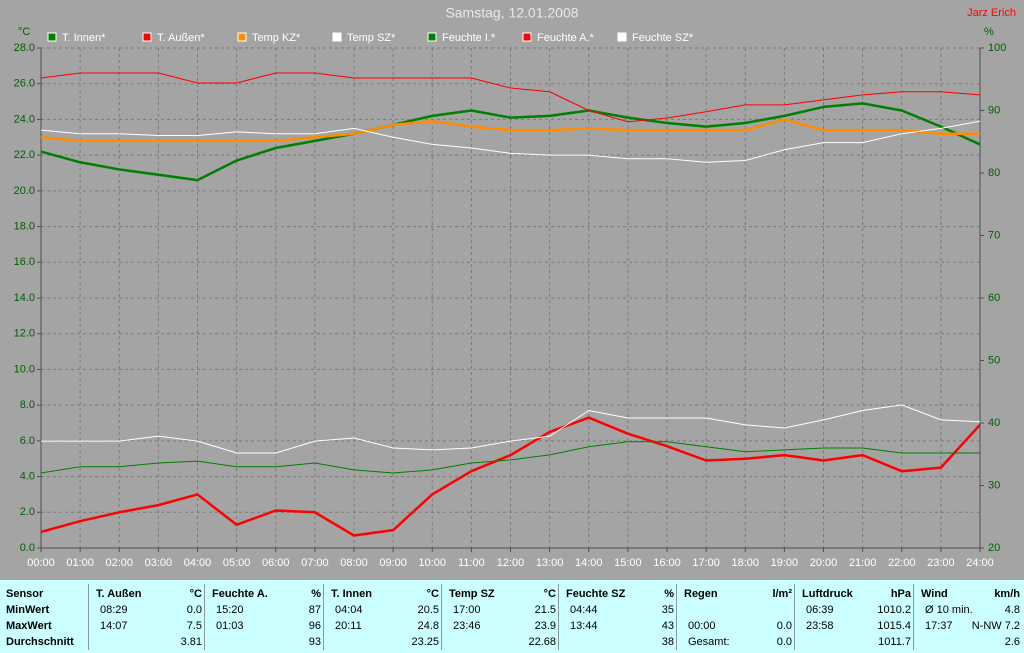 The image size is (1024, 653). What do you see at coordinates (27, 512) in the screenshot?
I see `y-tick-label: 2.0` at bounding box center [27, 512].